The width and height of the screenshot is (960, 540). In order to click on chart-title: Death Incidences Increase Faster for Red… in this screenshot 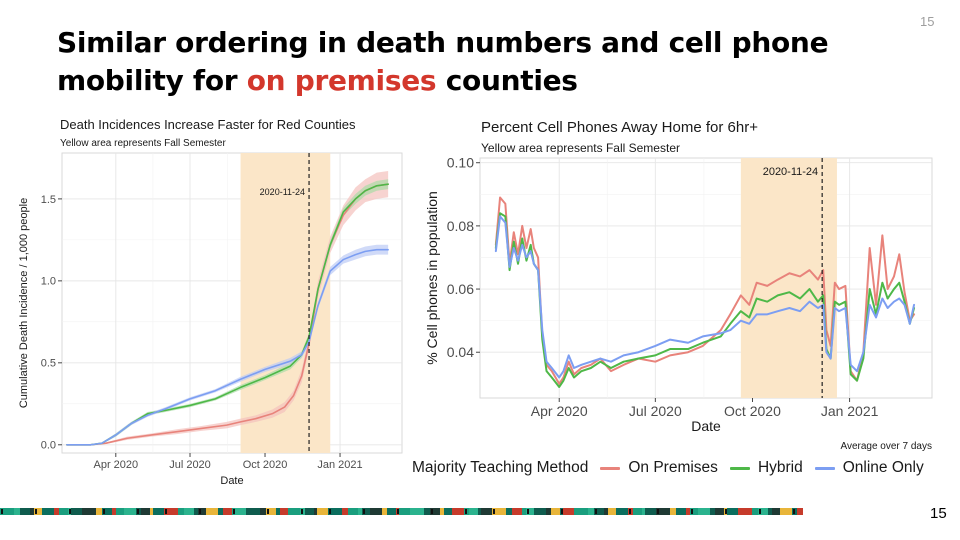, I will do `click(208, 124)`.